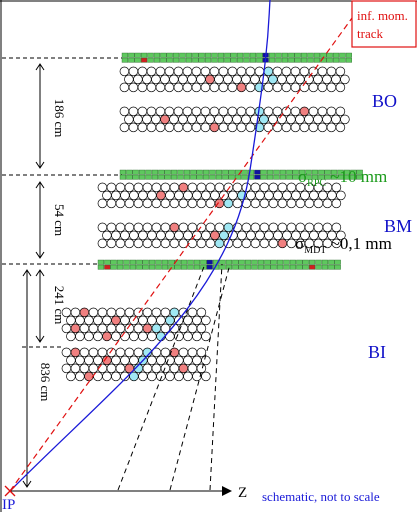 Image resolution: width=417 pixels, height=512 pixels. Describe the element at coordinates (234, 79) in the screenshot. I see `mdt-bo-upper` at that location.